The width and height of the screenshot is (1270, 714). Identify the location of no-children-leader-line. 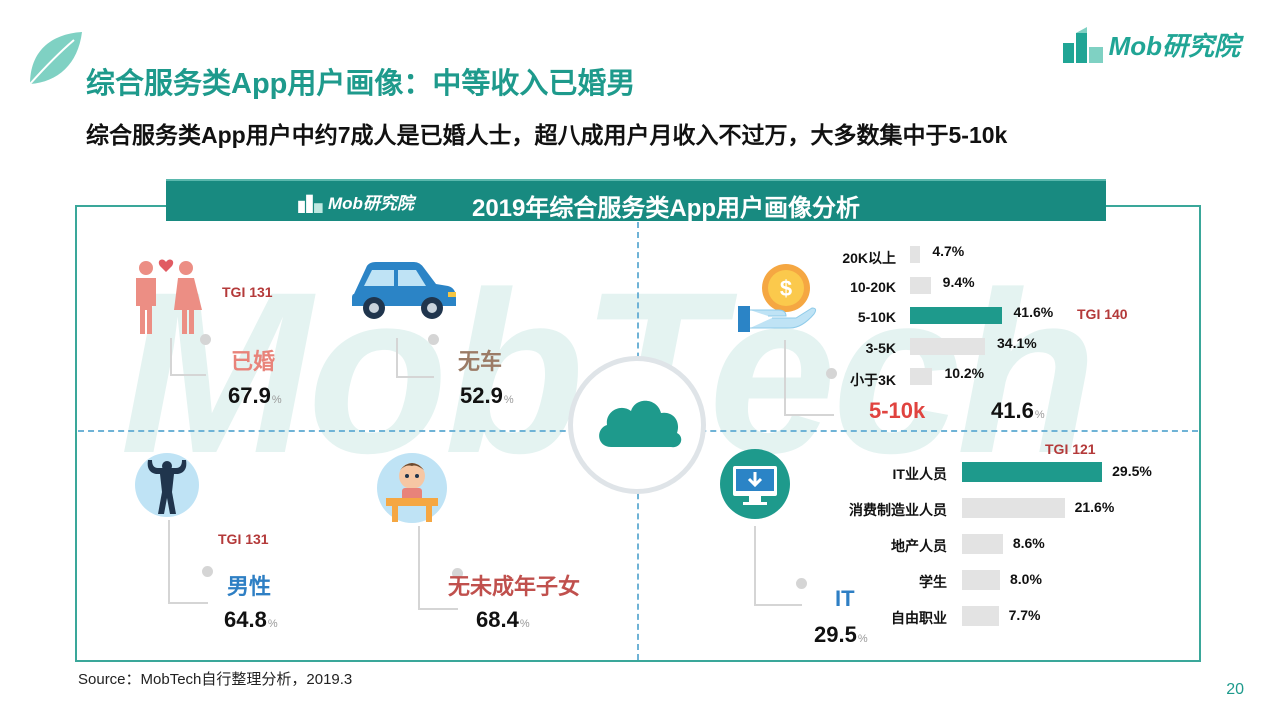
(438, 568).